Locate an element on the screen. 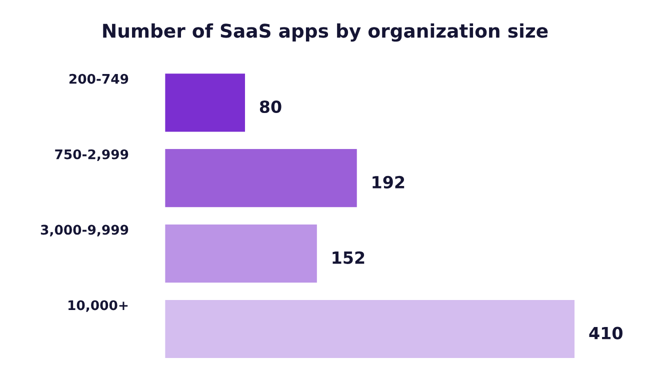  y-tick-label: 3,000-9,999 is located at coordinates (84, 230).